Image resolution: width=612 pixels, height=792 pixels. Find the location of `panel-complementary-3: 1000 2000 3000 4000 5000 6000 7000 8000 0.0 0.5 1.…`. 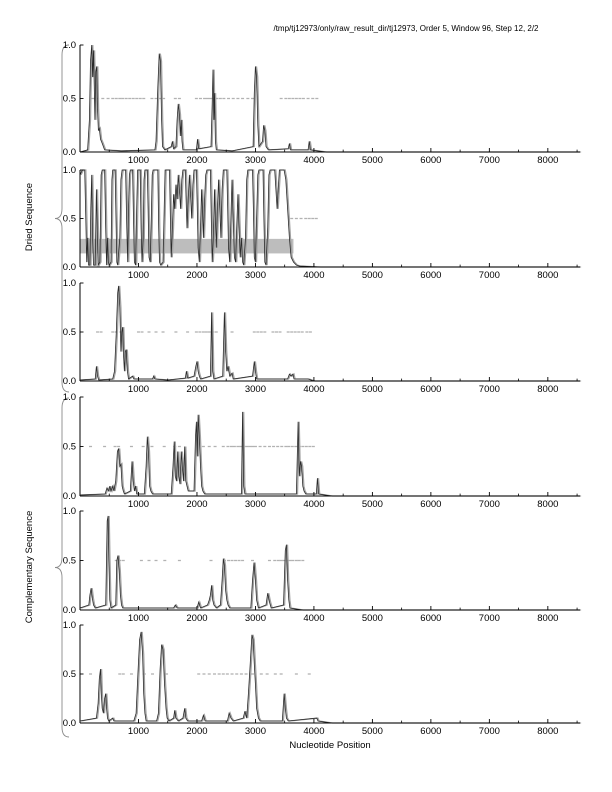

panel-complementary-3: 1000 2000 3000 4000 5000 6000 7000 8000 0.0 0.5 1.… is located at coordinates (322, 678).